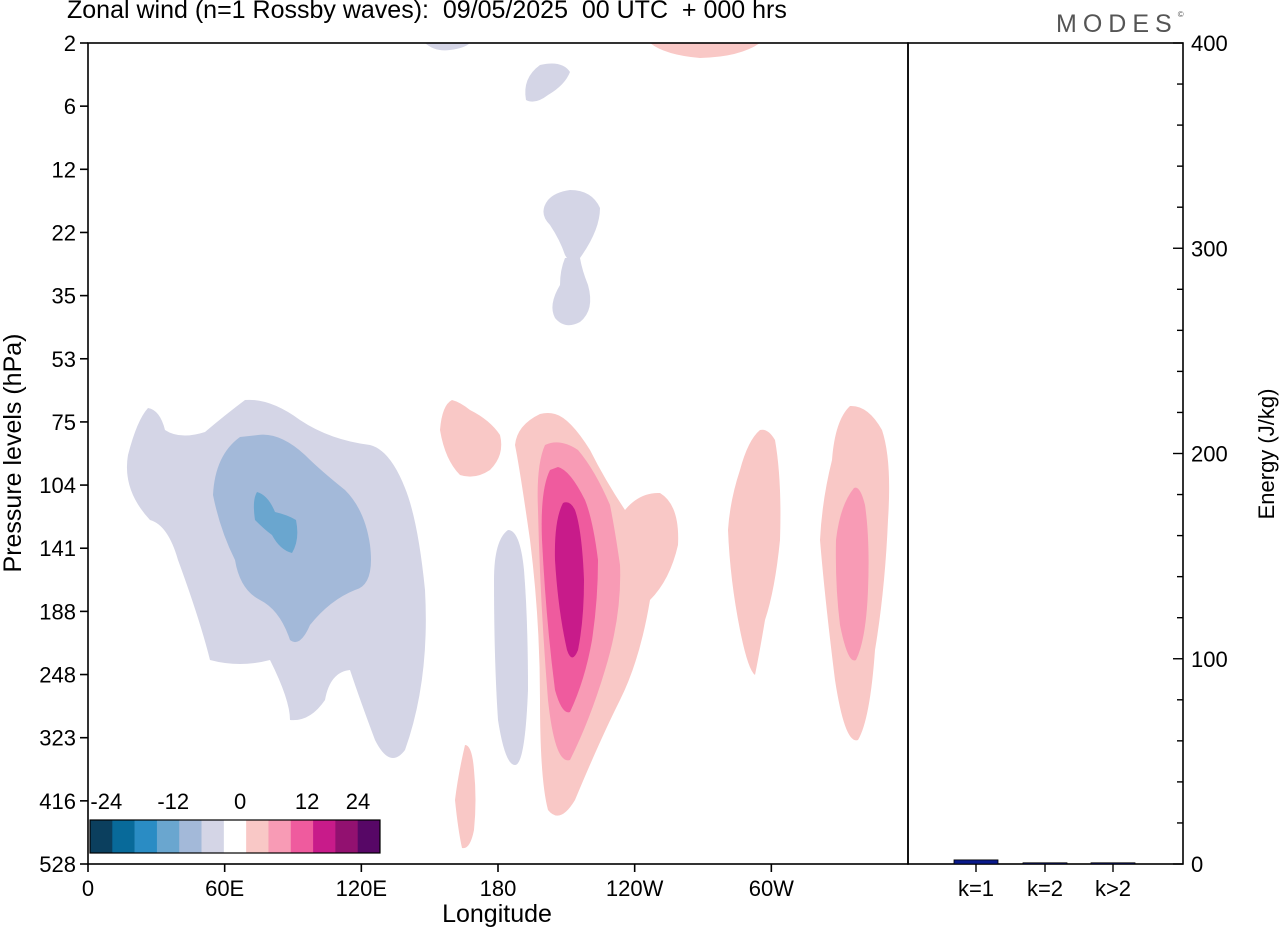  I want to click on energy-y-axis: 0 100 200 300 400, so click(1200, 454).